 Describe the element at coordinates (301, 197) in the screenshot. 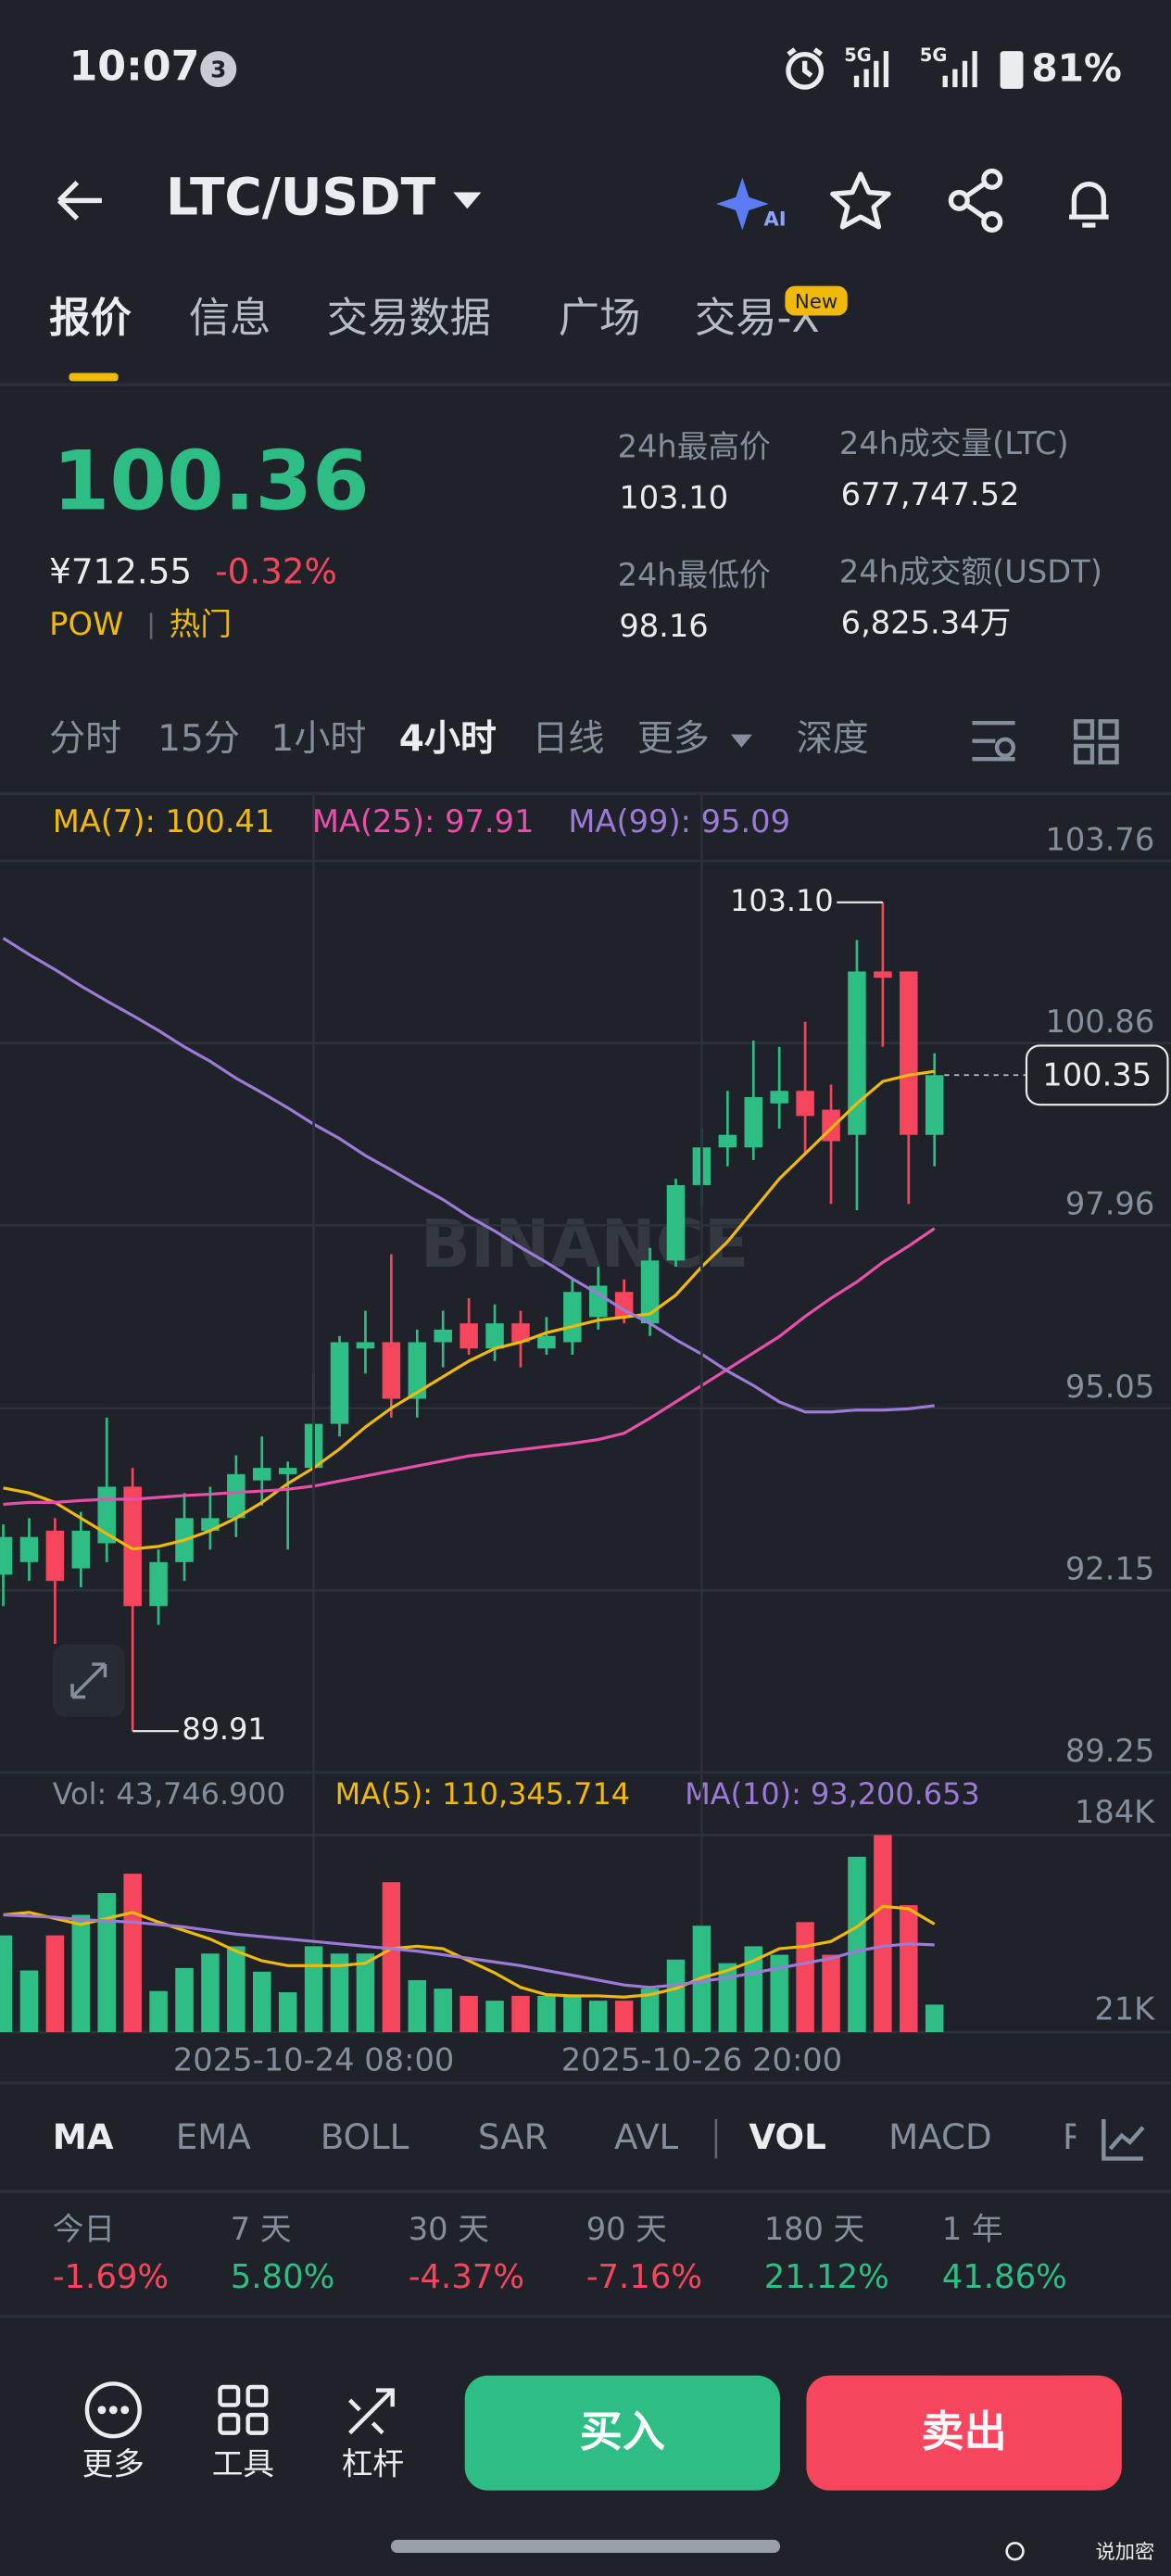

I see `pair-title: LTC/USDT` at that location.